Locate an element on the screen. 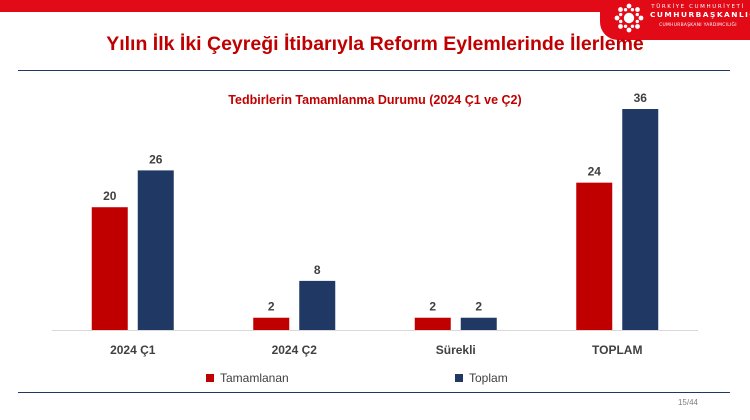 The width and height of the screenshot is (750, 420). data-label-toplam-series-1: 36 is located at coordinates (641, 98).